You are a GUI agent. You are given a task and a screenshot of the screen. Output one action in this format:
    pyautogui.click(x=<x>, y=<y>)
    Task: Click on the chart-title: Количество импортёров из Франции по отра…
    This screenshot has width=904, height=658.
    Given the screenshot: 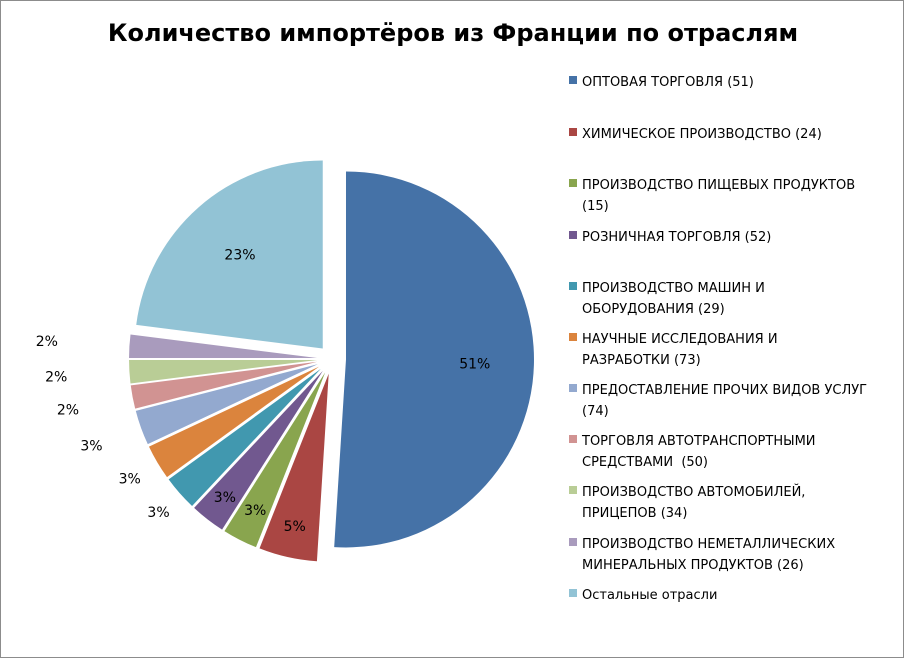 What is the action you would take?
    pyautogui.click(x=453, y=33)
    